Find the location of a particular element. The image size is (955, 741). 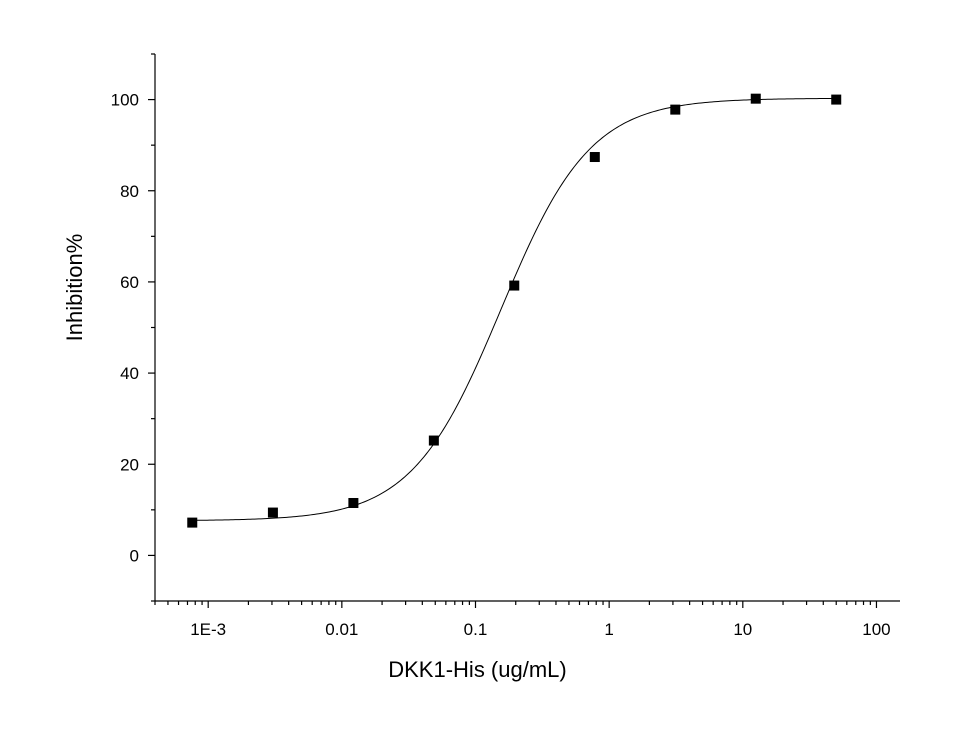

x-tick-label: 100 is located at coordinates (876, 629).